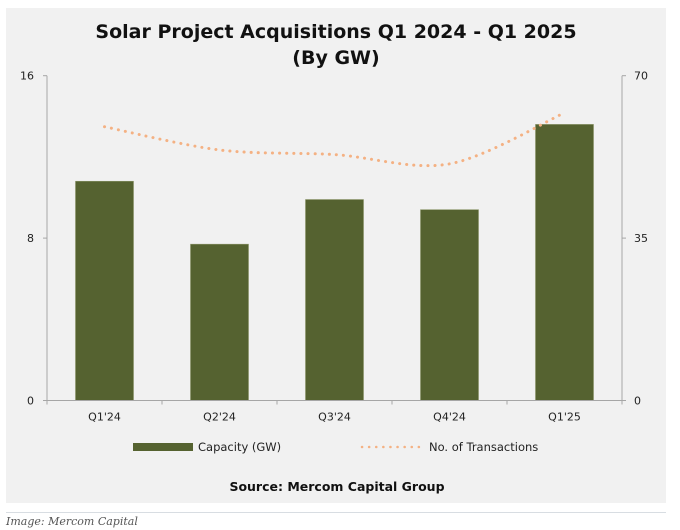 This screenshot has width=680, height=530. I want to click on right-tick-label: 0, so click(637, 401).